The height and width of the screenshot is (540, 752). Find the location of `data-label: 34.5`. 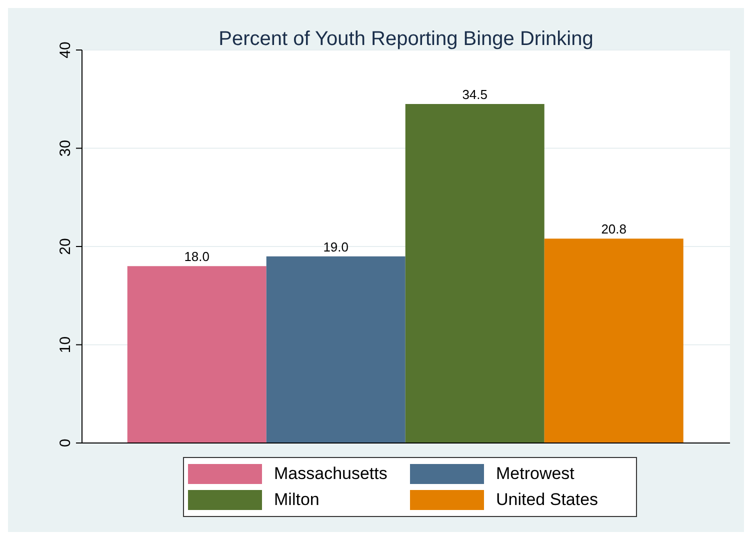

data-label: 34.5 is located at coordinates (475, 94).